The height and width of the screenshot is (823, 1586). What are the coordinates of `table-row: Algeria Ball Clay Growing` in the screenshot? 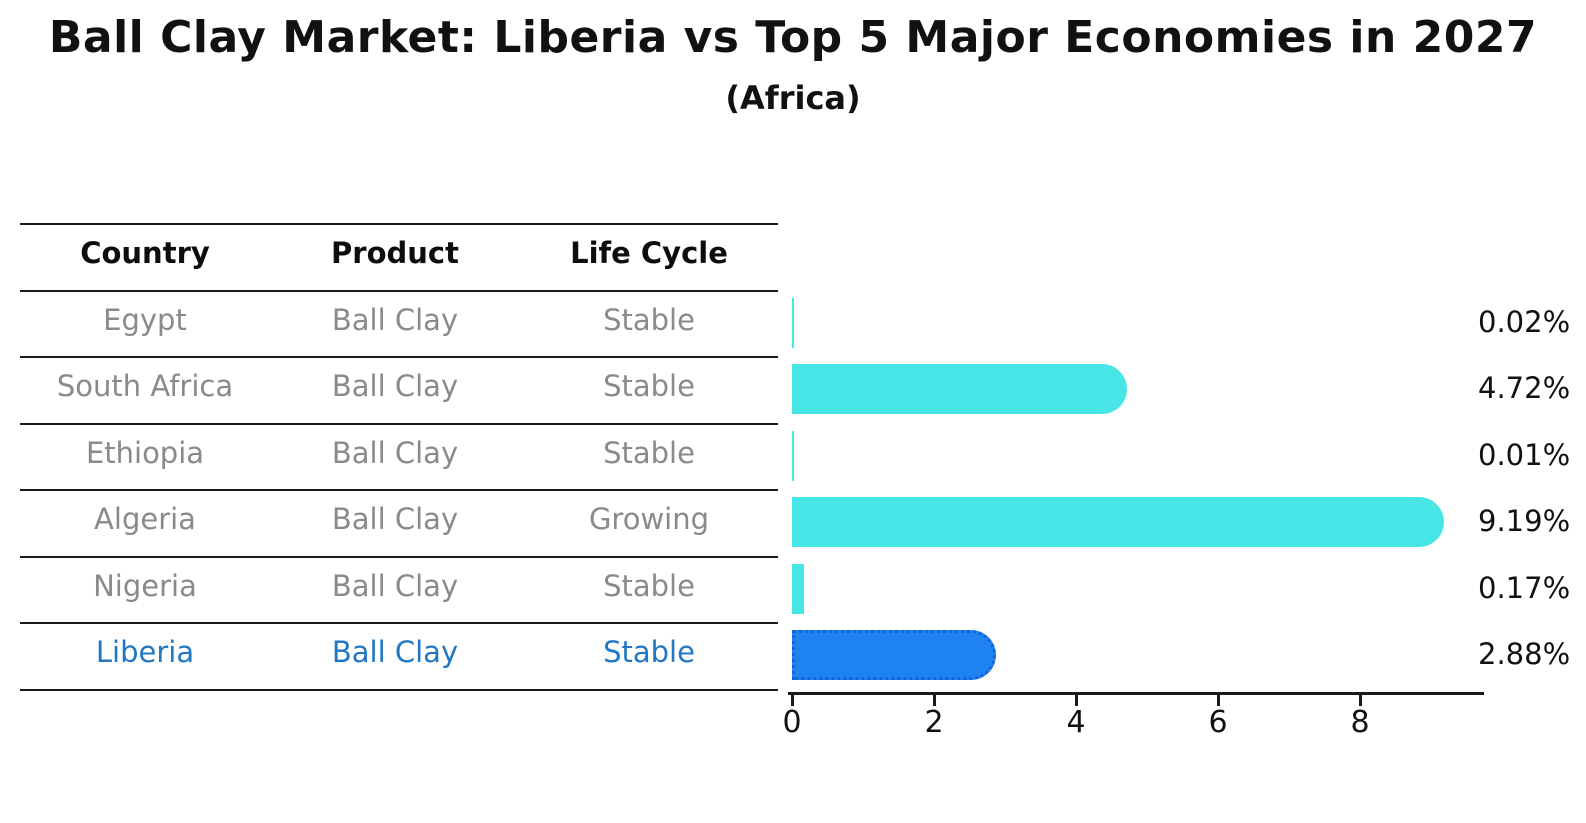 It's located at (399, 519).